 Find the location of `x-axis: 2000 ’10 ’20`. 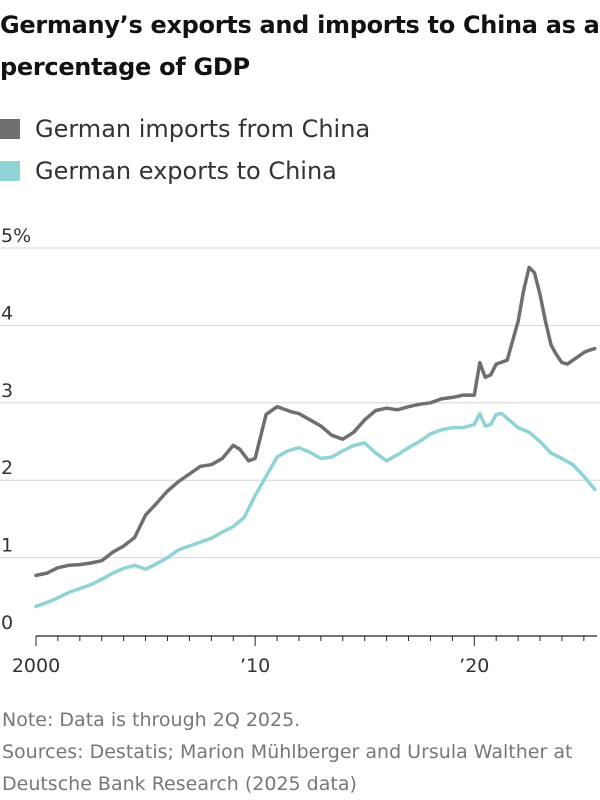

x-axis: 2000 ’10 ’20 is located at coordinates (304, 656).